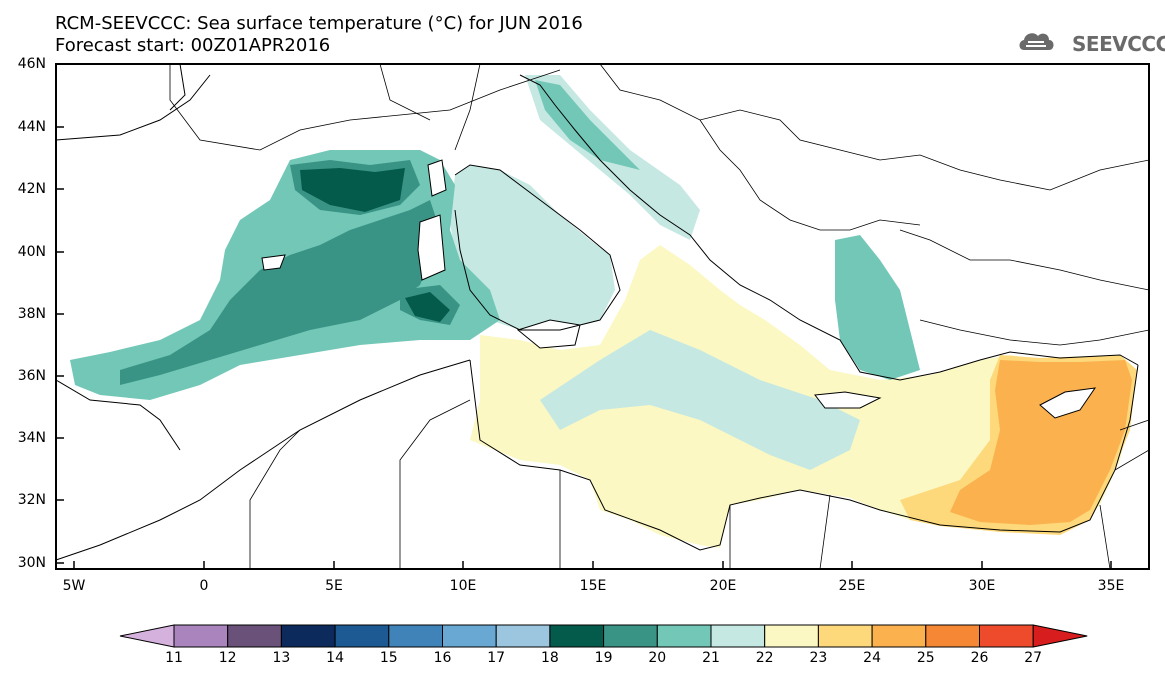 This screenshot has width=1165, height=682. I want to click on lat-tick-label: 46N, so click(31, 64).